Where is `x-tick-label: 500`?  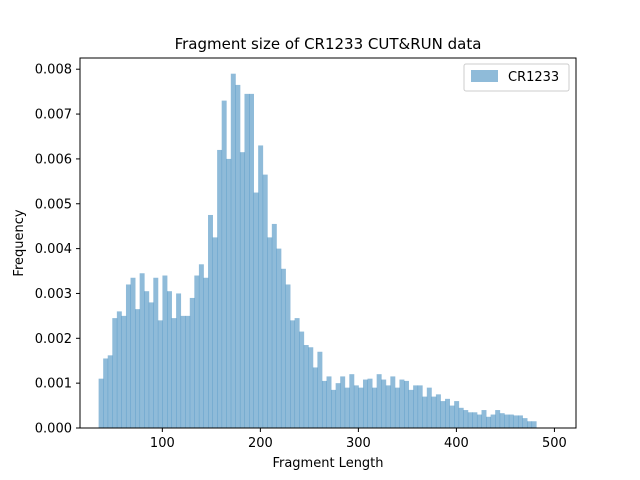
x-tick-label: 500 is located at coordinates (554, 443).